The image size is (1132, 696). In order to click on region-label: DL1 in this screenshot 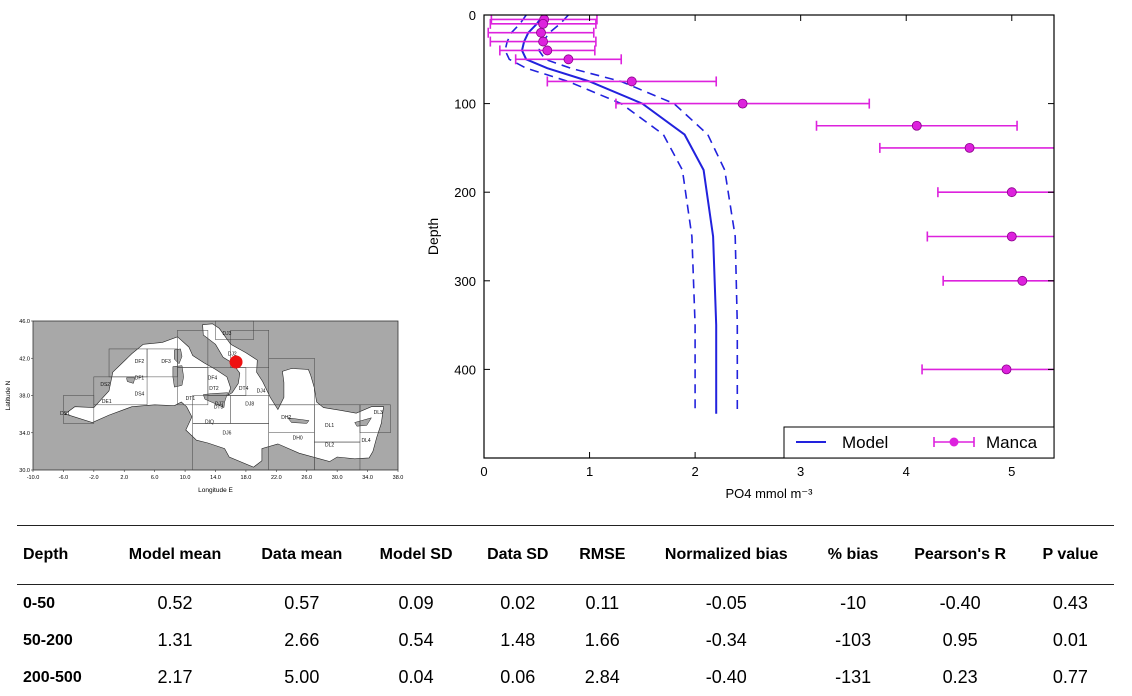, I will do `click(329, 426)`.